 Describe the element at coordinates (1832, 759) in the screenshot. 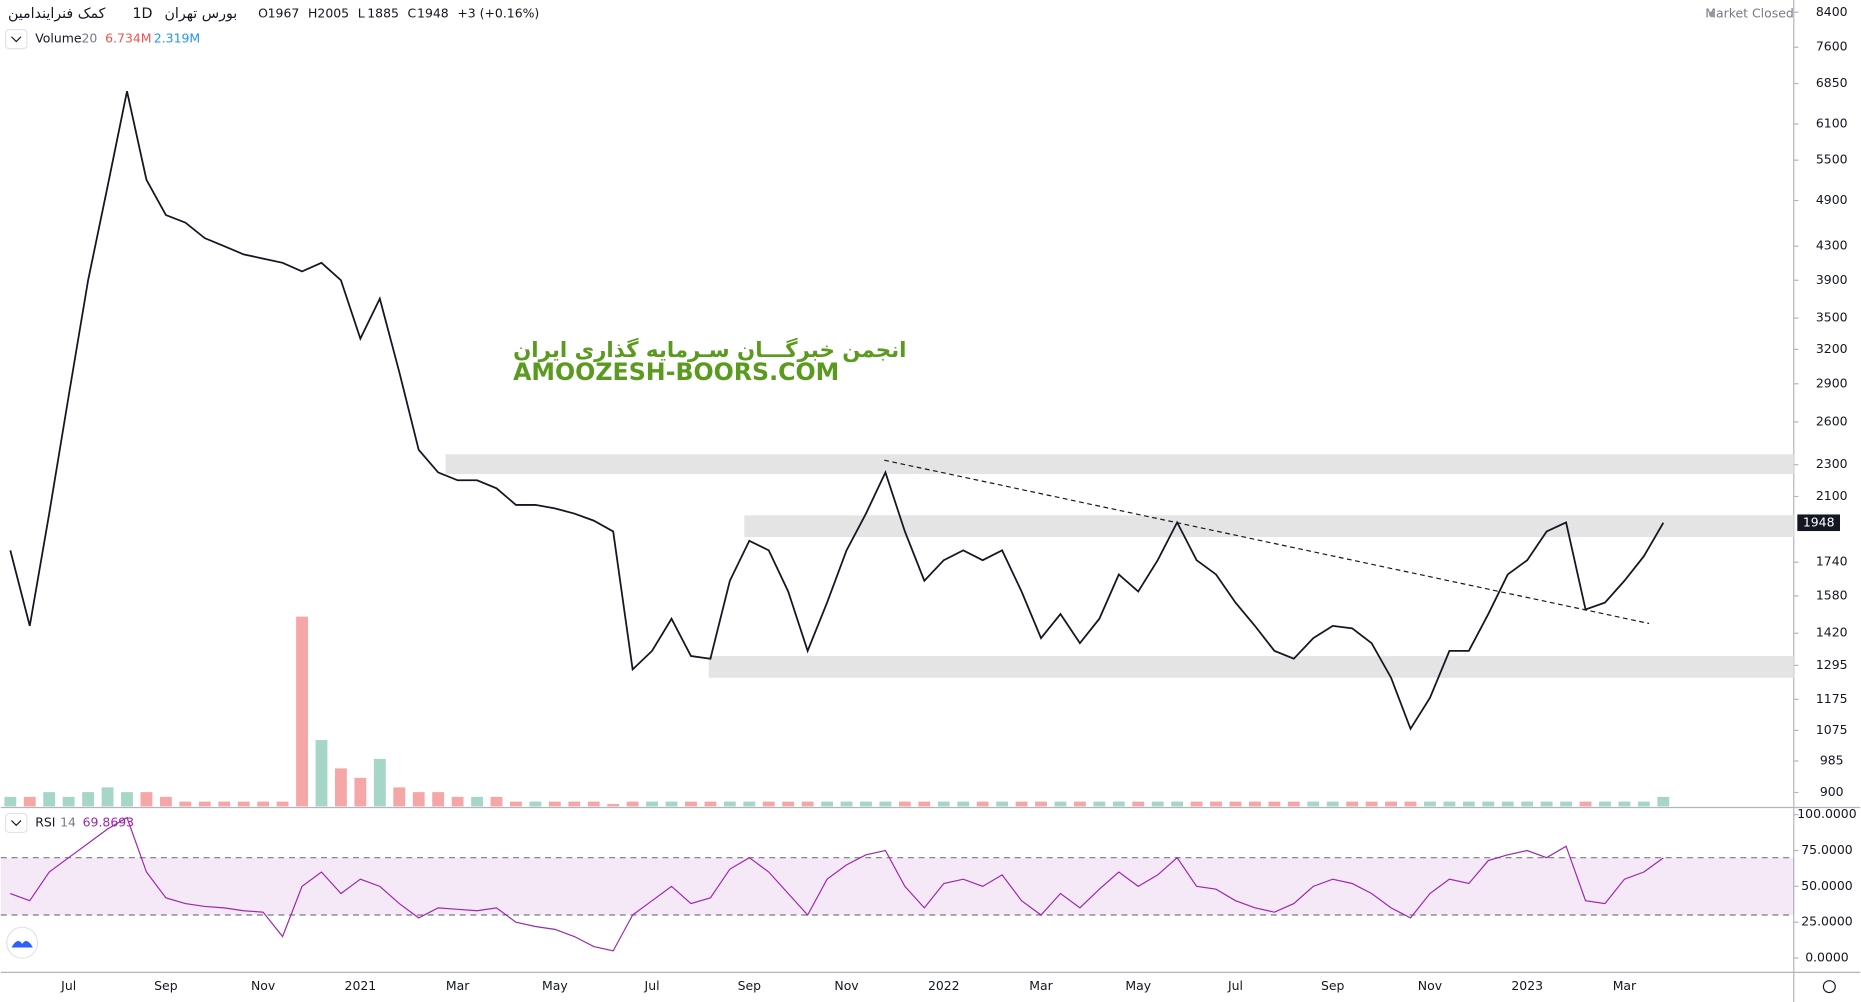

I see `y-tick-label: 985` at that location.